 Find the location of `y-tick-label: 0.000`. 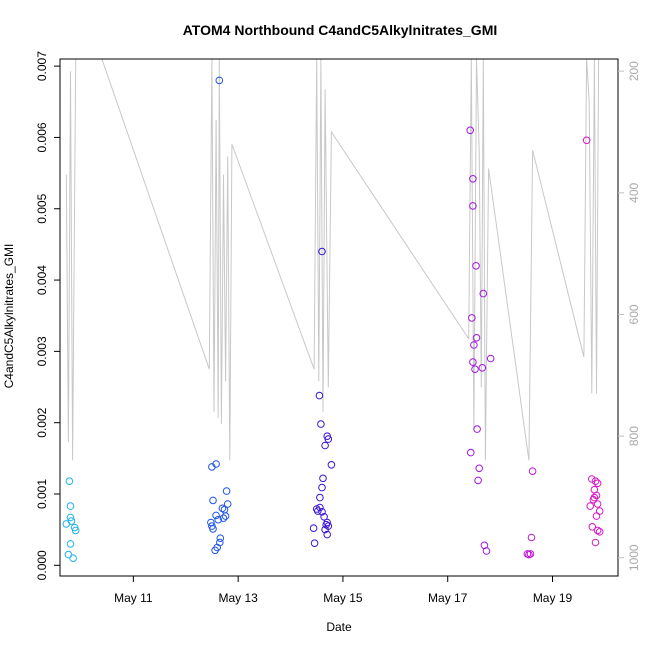

y-tick-label: 0.000 is located at coordinates (42, 565).